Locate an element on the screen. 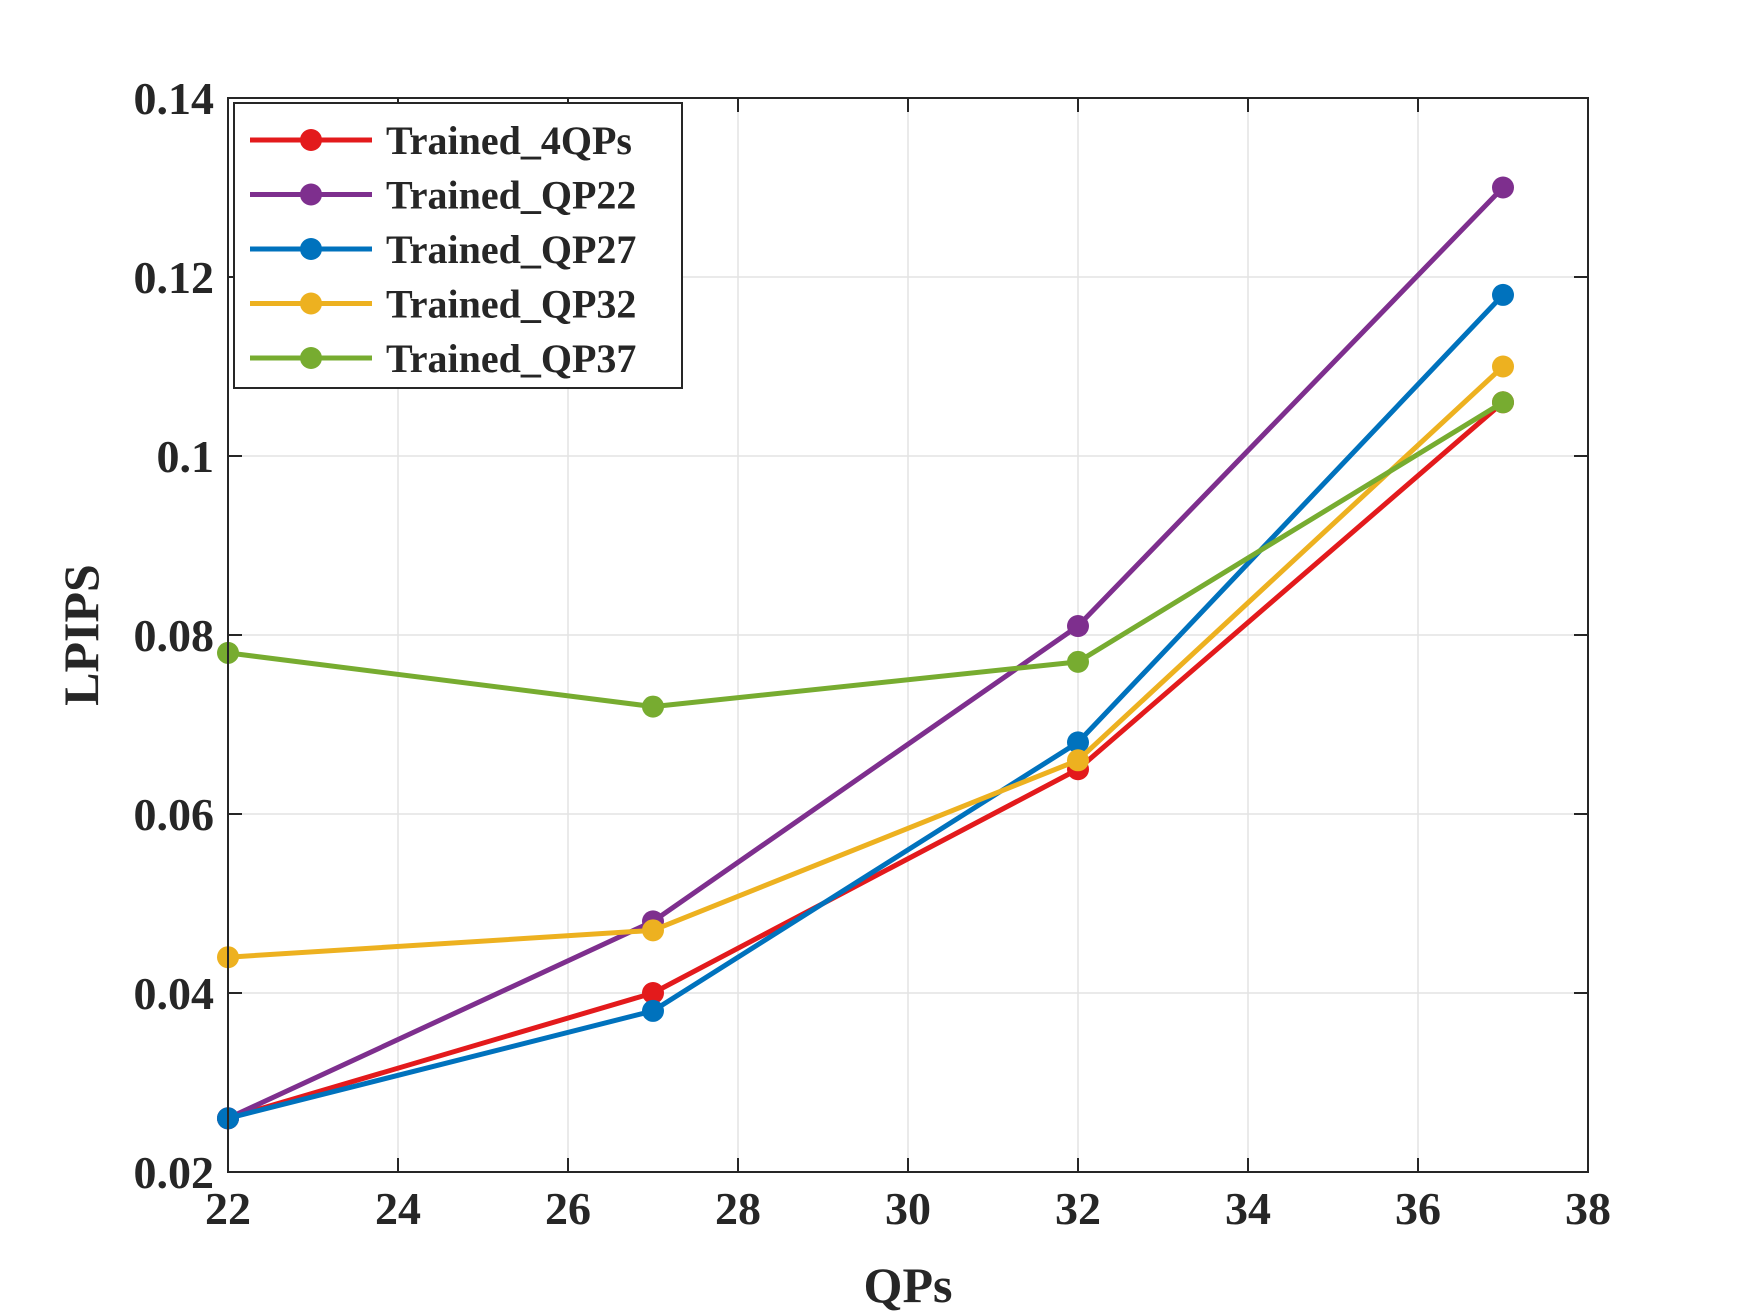 Image resolution: width=1750 pixels, height=1313 pixels. y-axis-title: LPIPS is located at coordinates (81, 635).